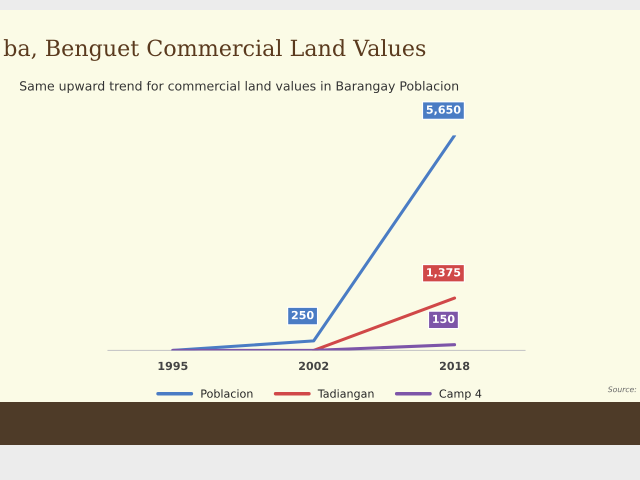  What do you see at coordinates (226, 393) in the screenshot?
I see `legend-label: Poblacion` at bounding box center [226, 393].